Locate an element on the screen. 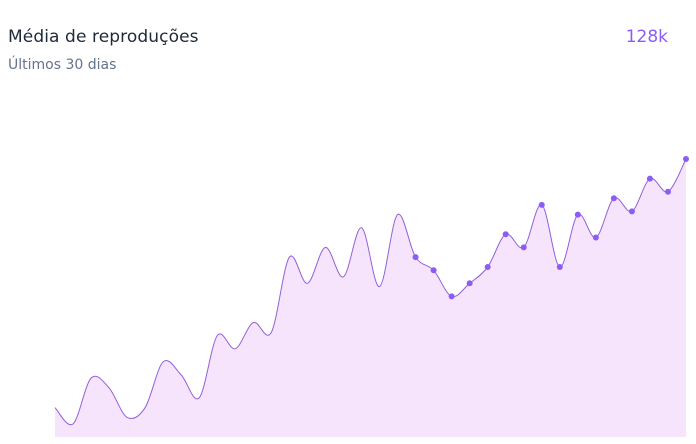 Image resolution: width=696 pixels, height=444 pixels. data-points is located at coordinates (550, 228).